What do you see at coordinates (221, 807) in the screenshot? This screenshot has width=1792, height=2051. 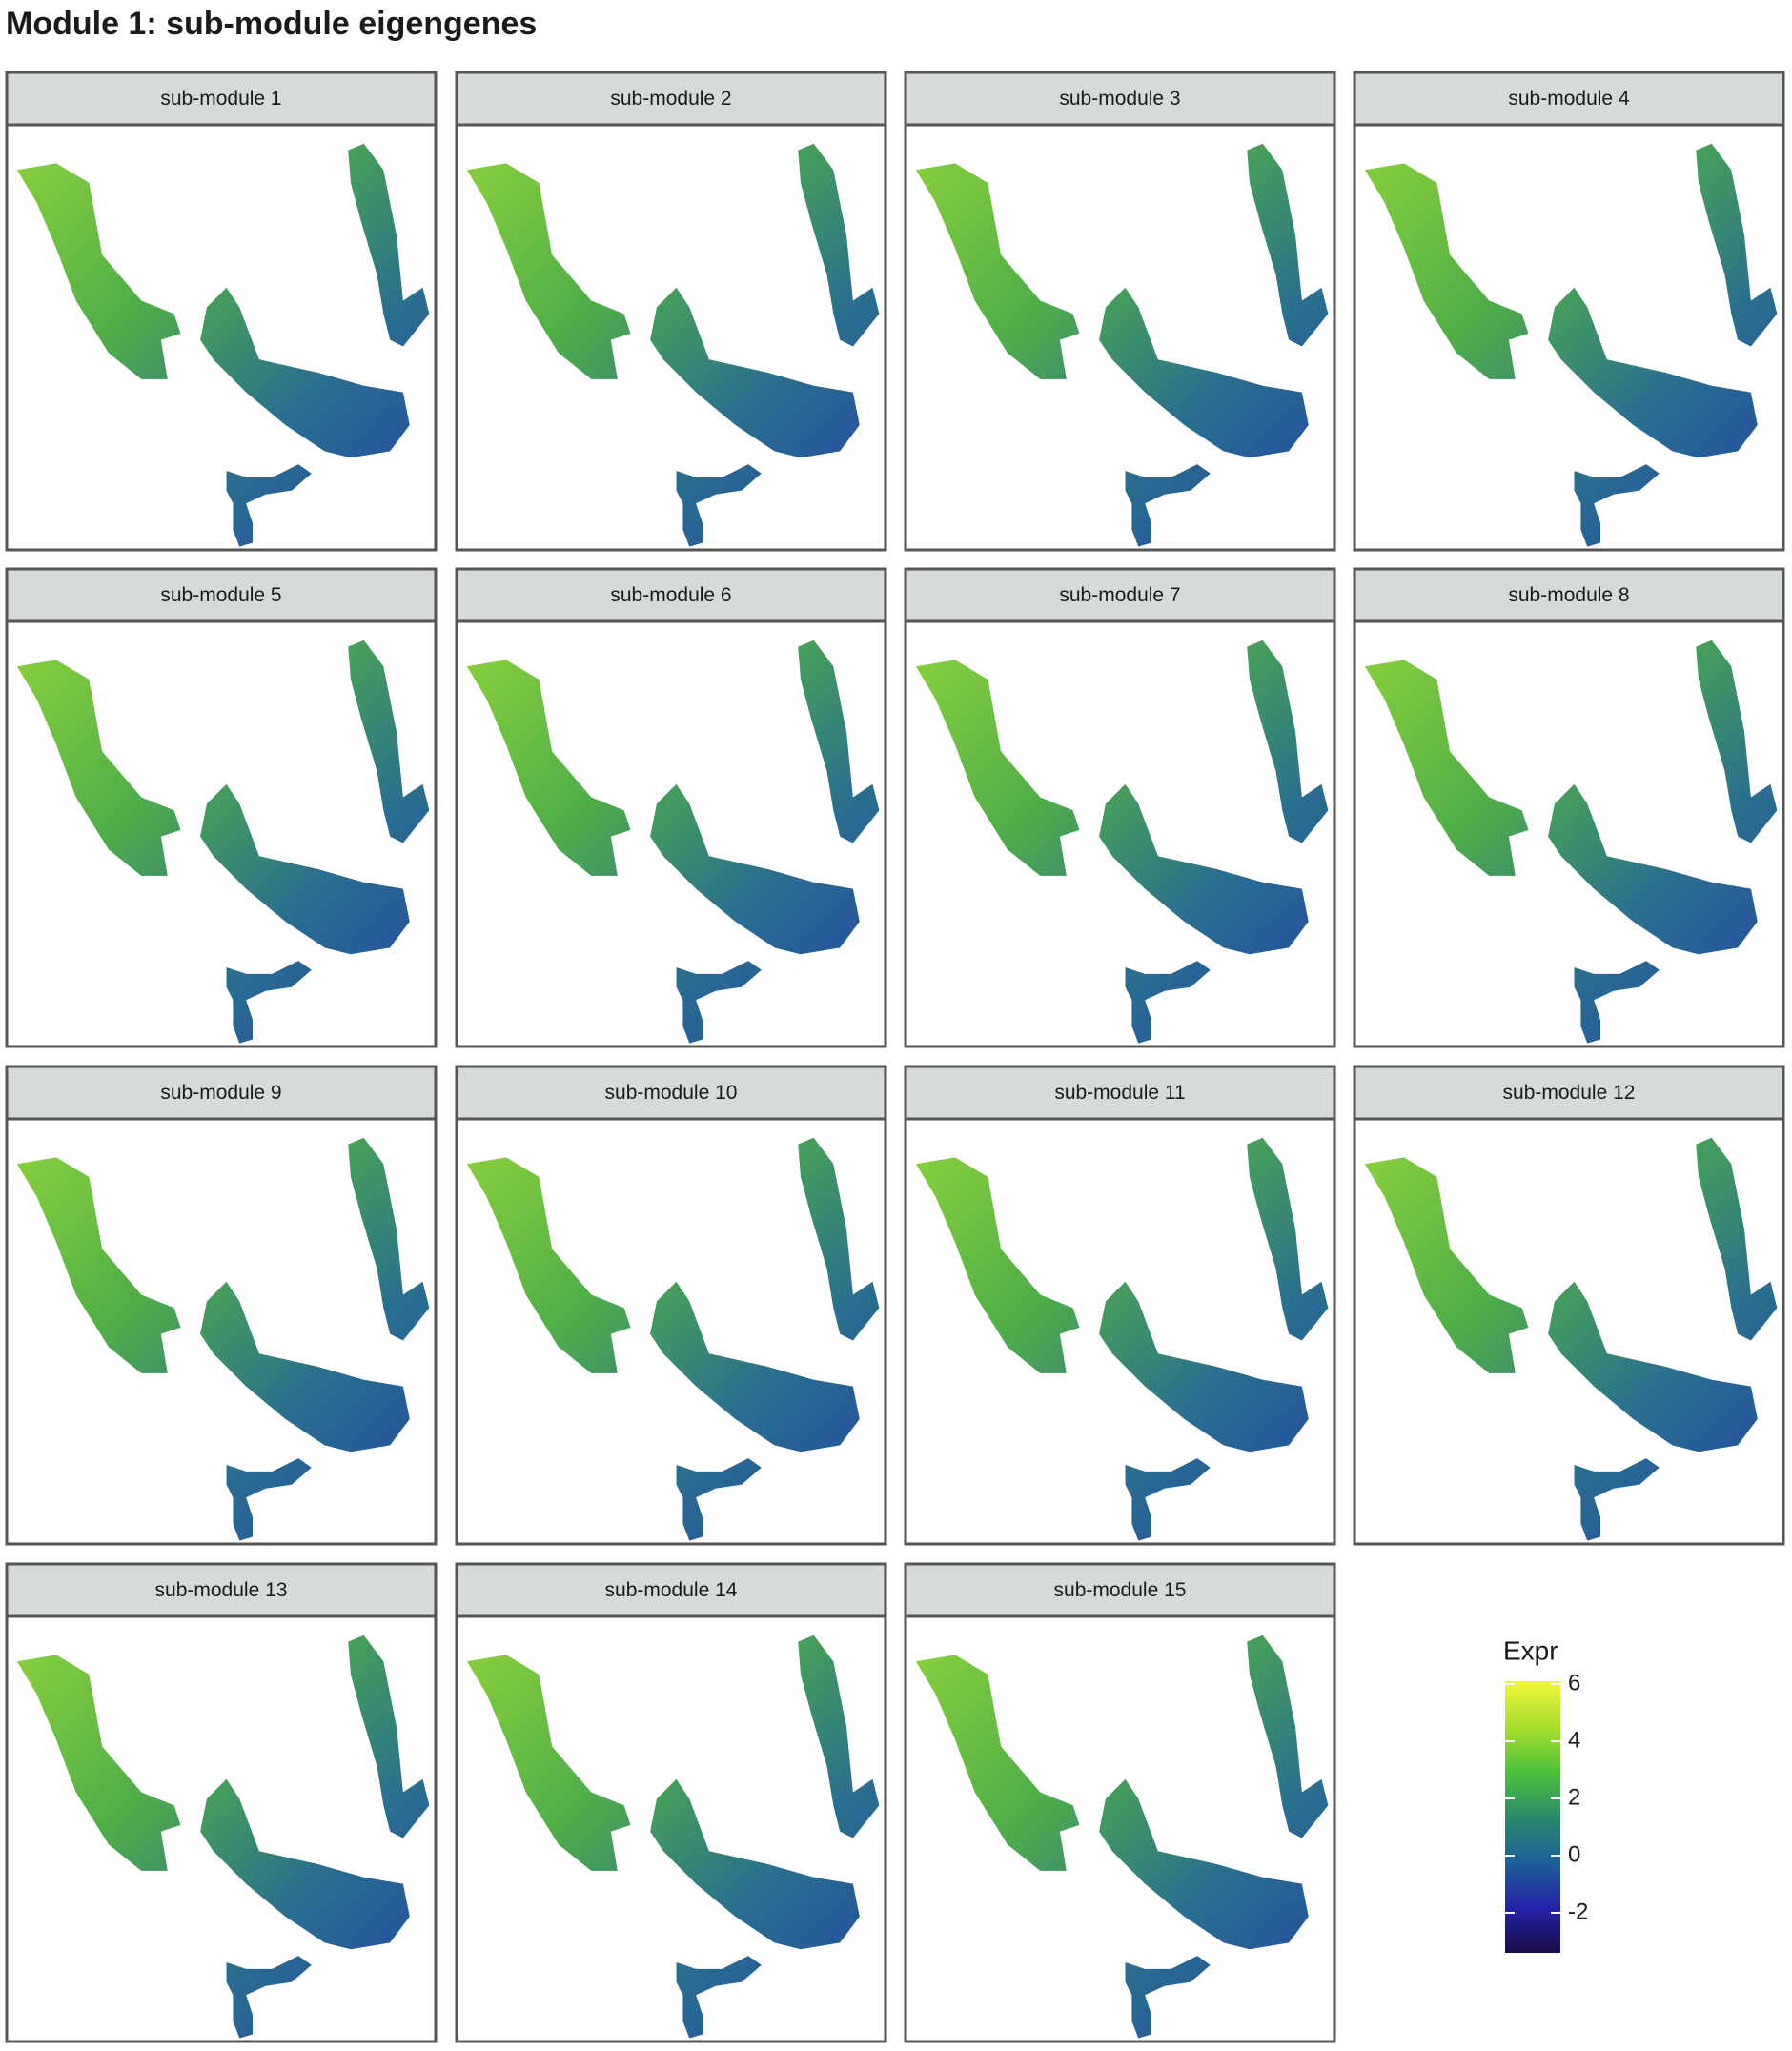 I see `facet-panel: sub-module 5` at bounding box center [221, 807].